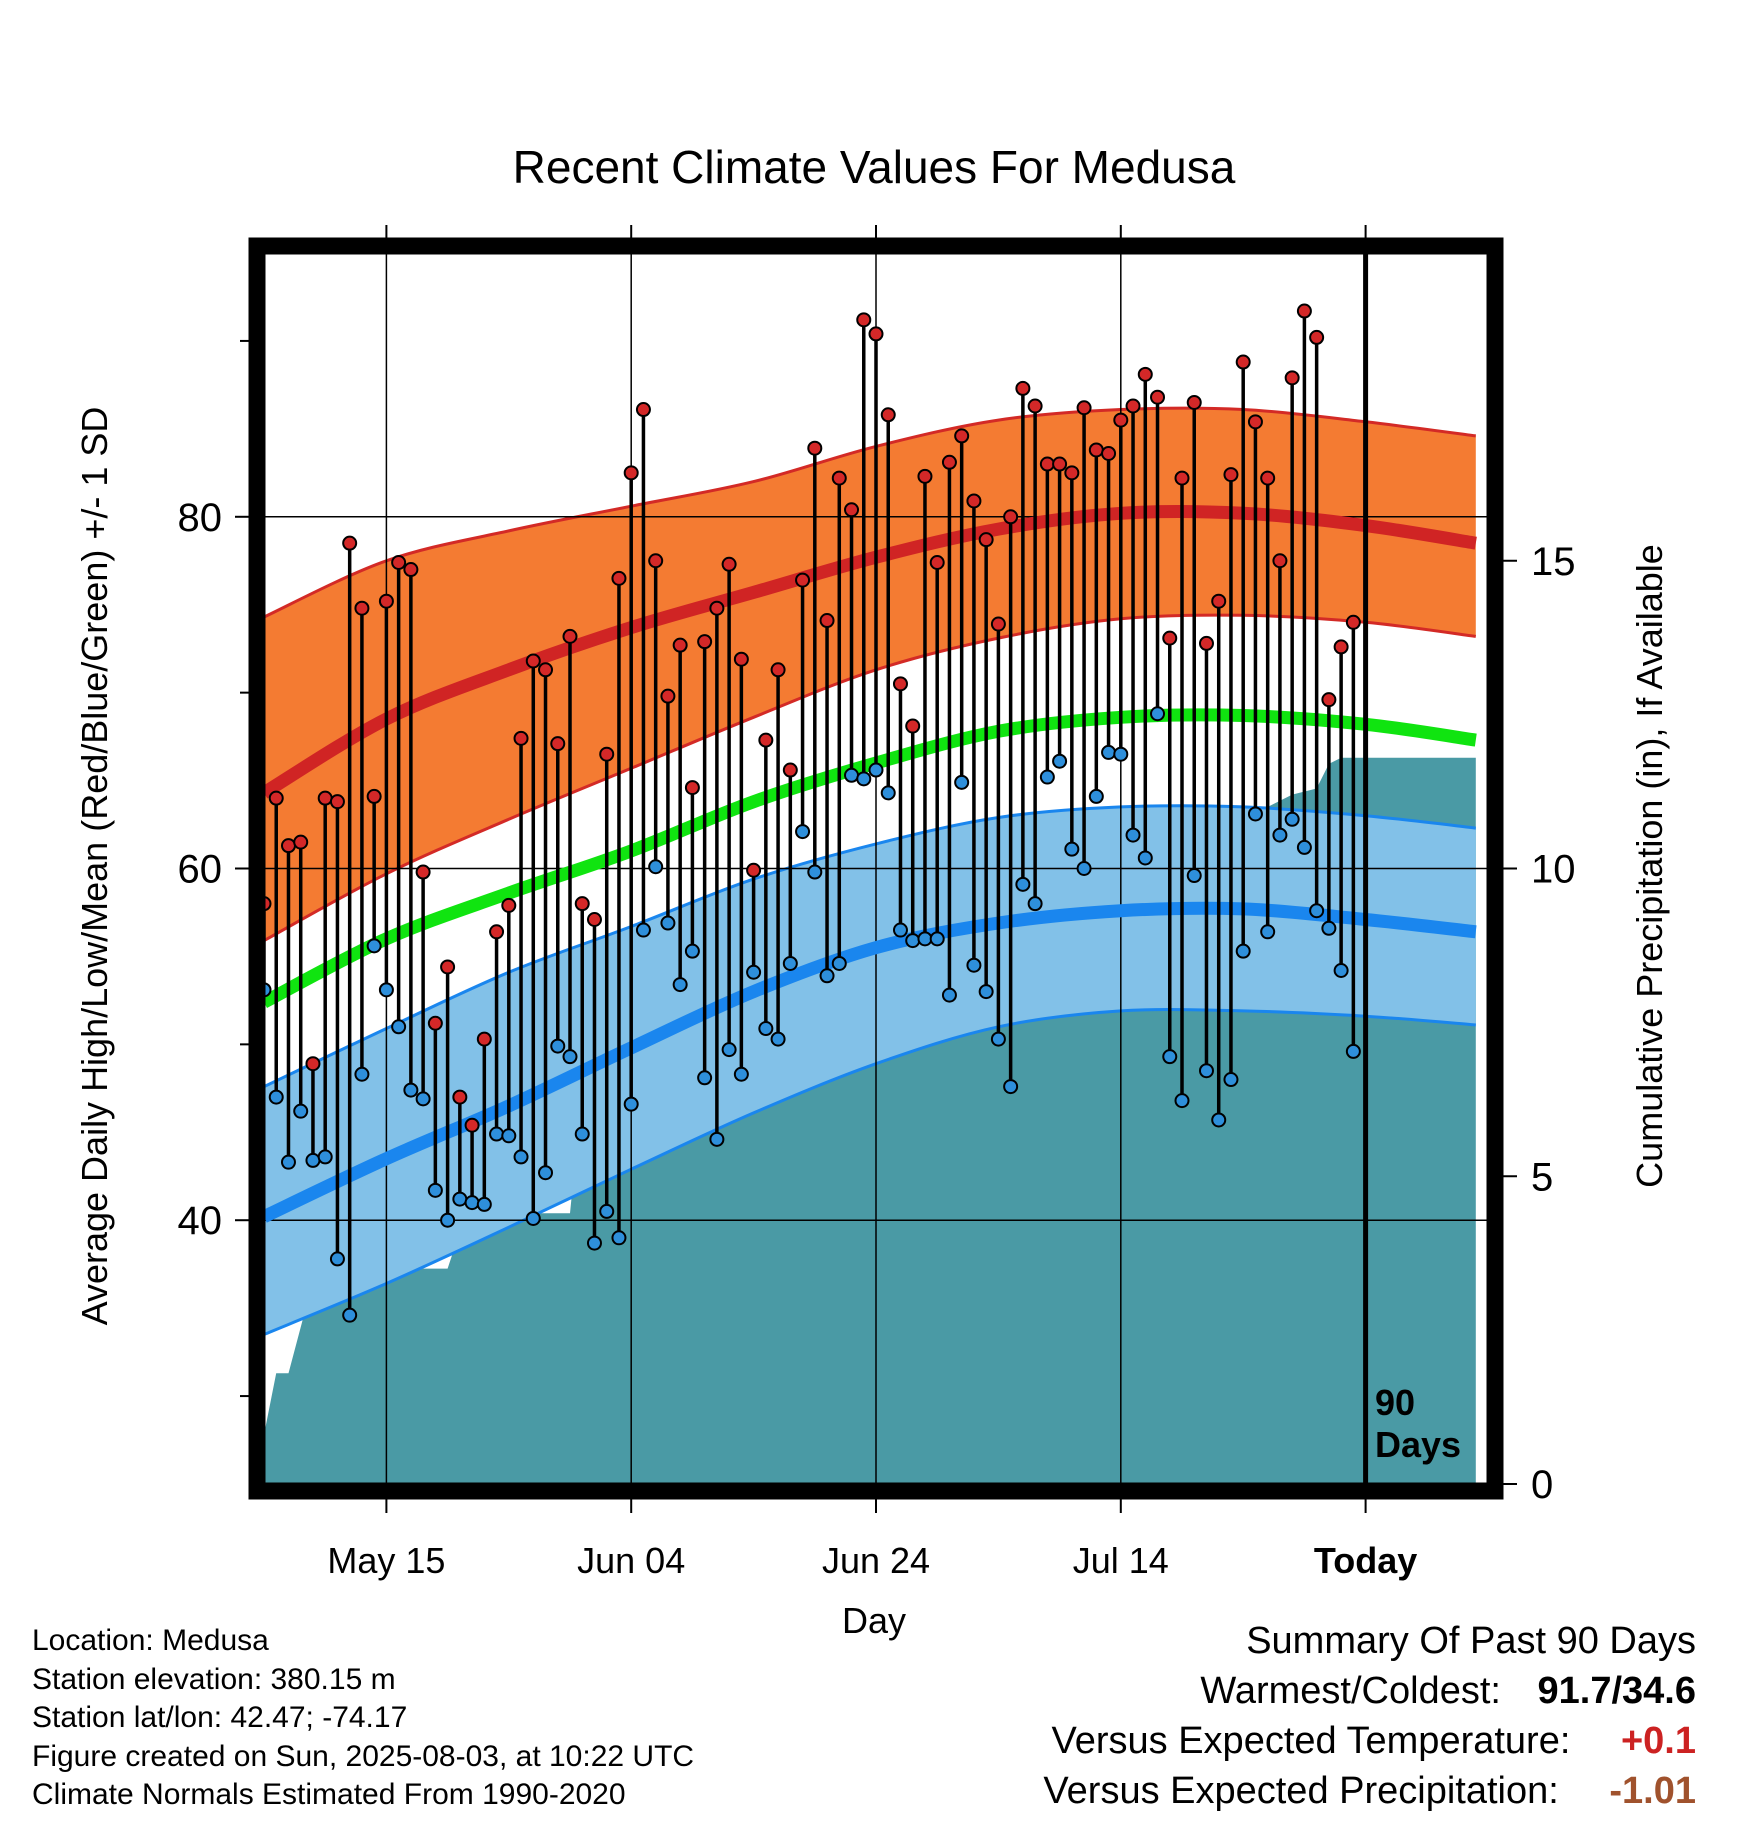 This screenshot has height=1828, width=1748. I want to click on y-right-tick-label: 0, so click(1542, 1485).